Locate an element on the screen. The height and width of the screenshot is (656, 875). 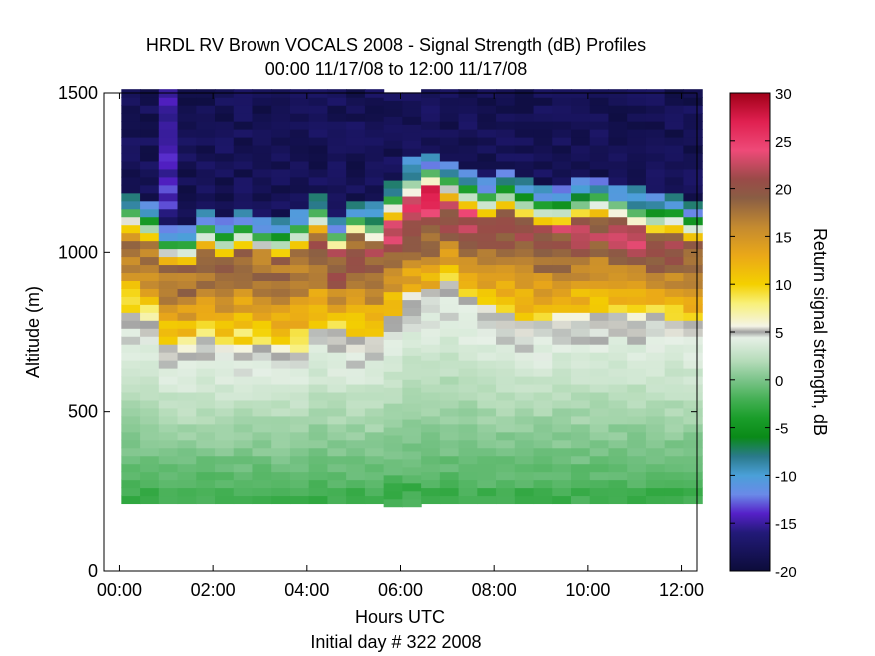
y-tick-label: 1500 is located at coordinates (78, 93).